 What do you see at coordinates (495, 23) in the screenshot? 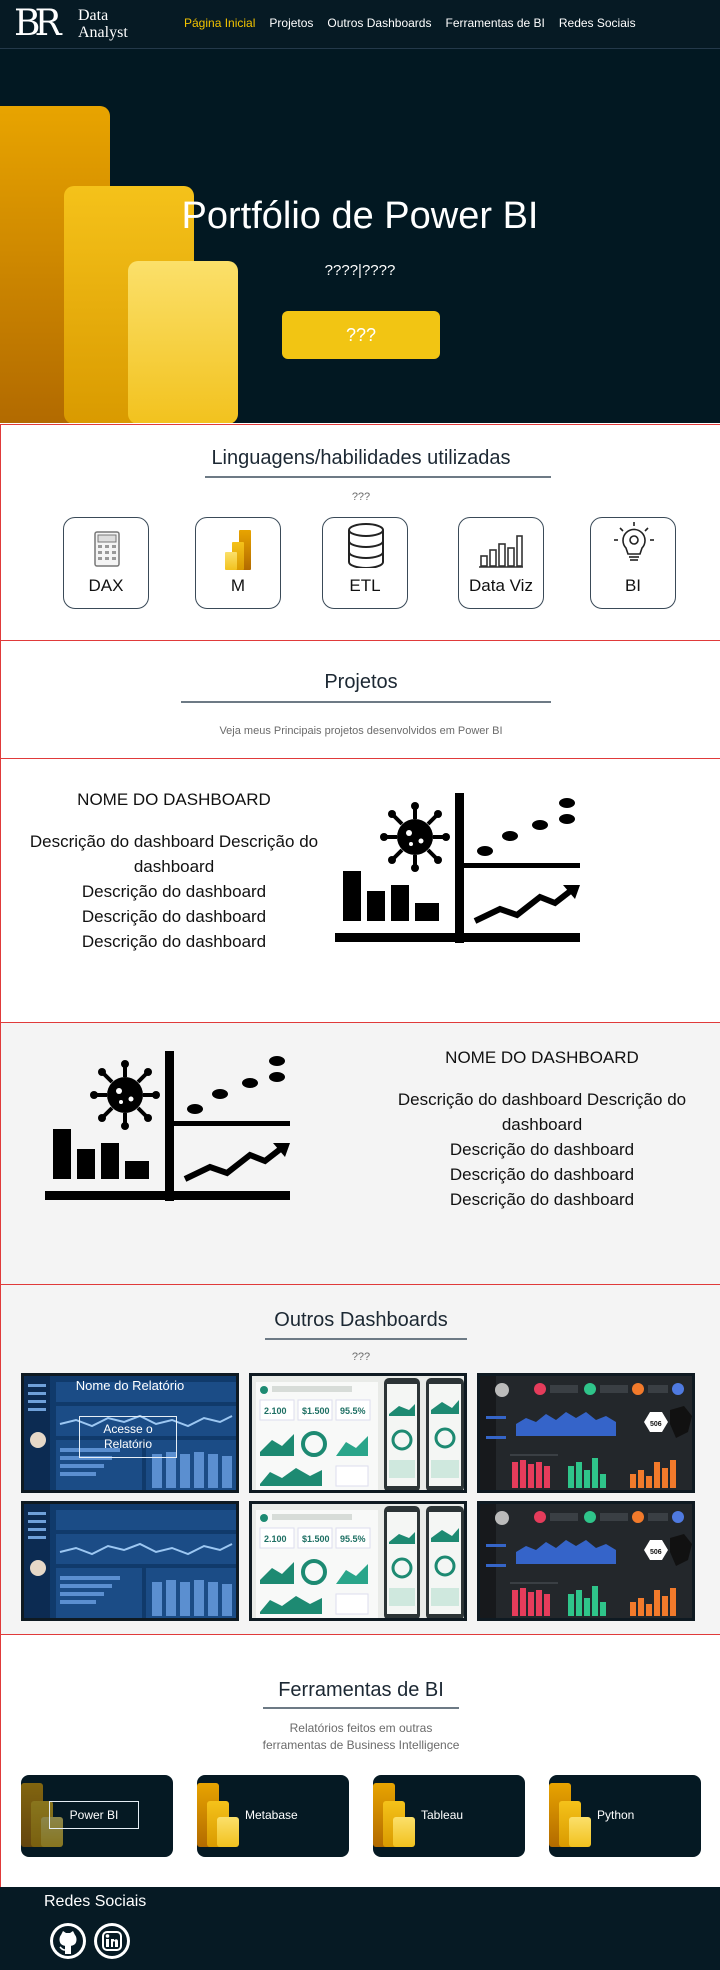
I see `nav-link-ferramentas-de-bi: Ferramentas de BI` at bounding box center [495, 23].